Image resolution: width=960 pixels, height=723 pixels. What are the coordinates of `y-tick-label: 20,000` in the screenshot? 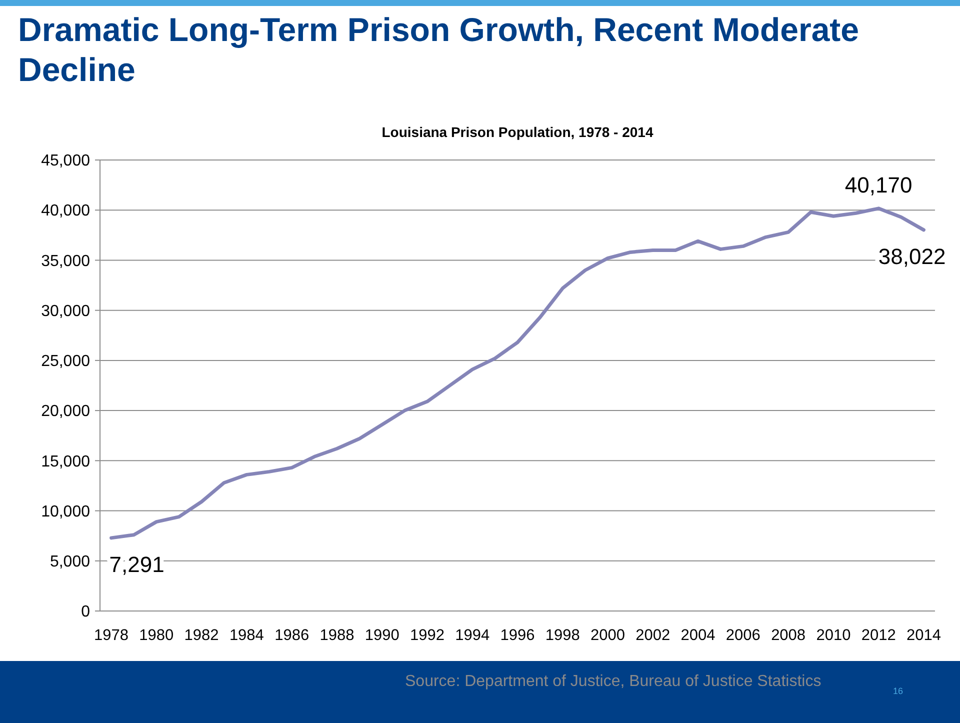 It's located at (65, 411).